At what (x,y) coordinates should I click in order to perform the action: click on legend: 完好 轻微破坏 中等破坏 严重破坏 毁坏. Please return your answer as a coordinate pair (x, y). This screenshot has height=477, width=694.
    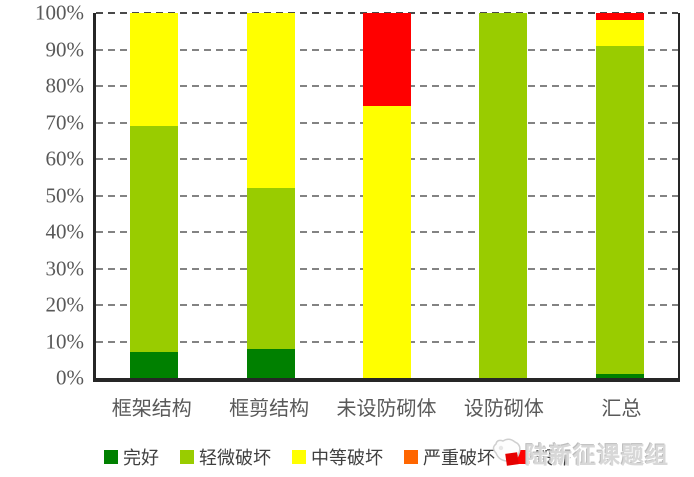
    Looking at the image, I should click on (337, 457).